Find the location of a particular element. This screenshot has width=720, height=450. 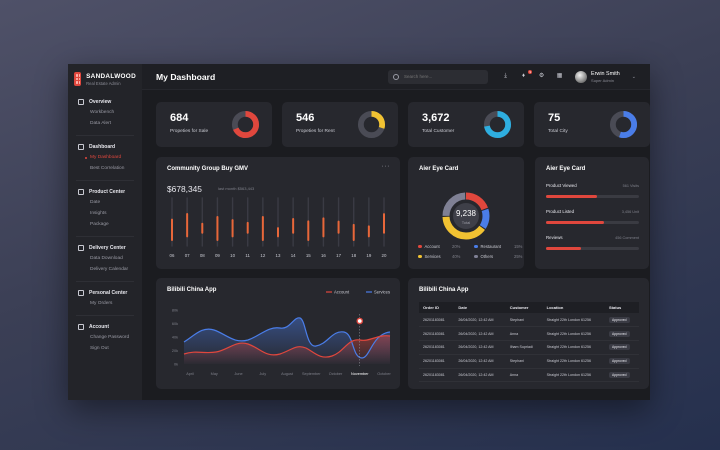

stat-label: Propeties for Sale is located at coordinates (189, 131).